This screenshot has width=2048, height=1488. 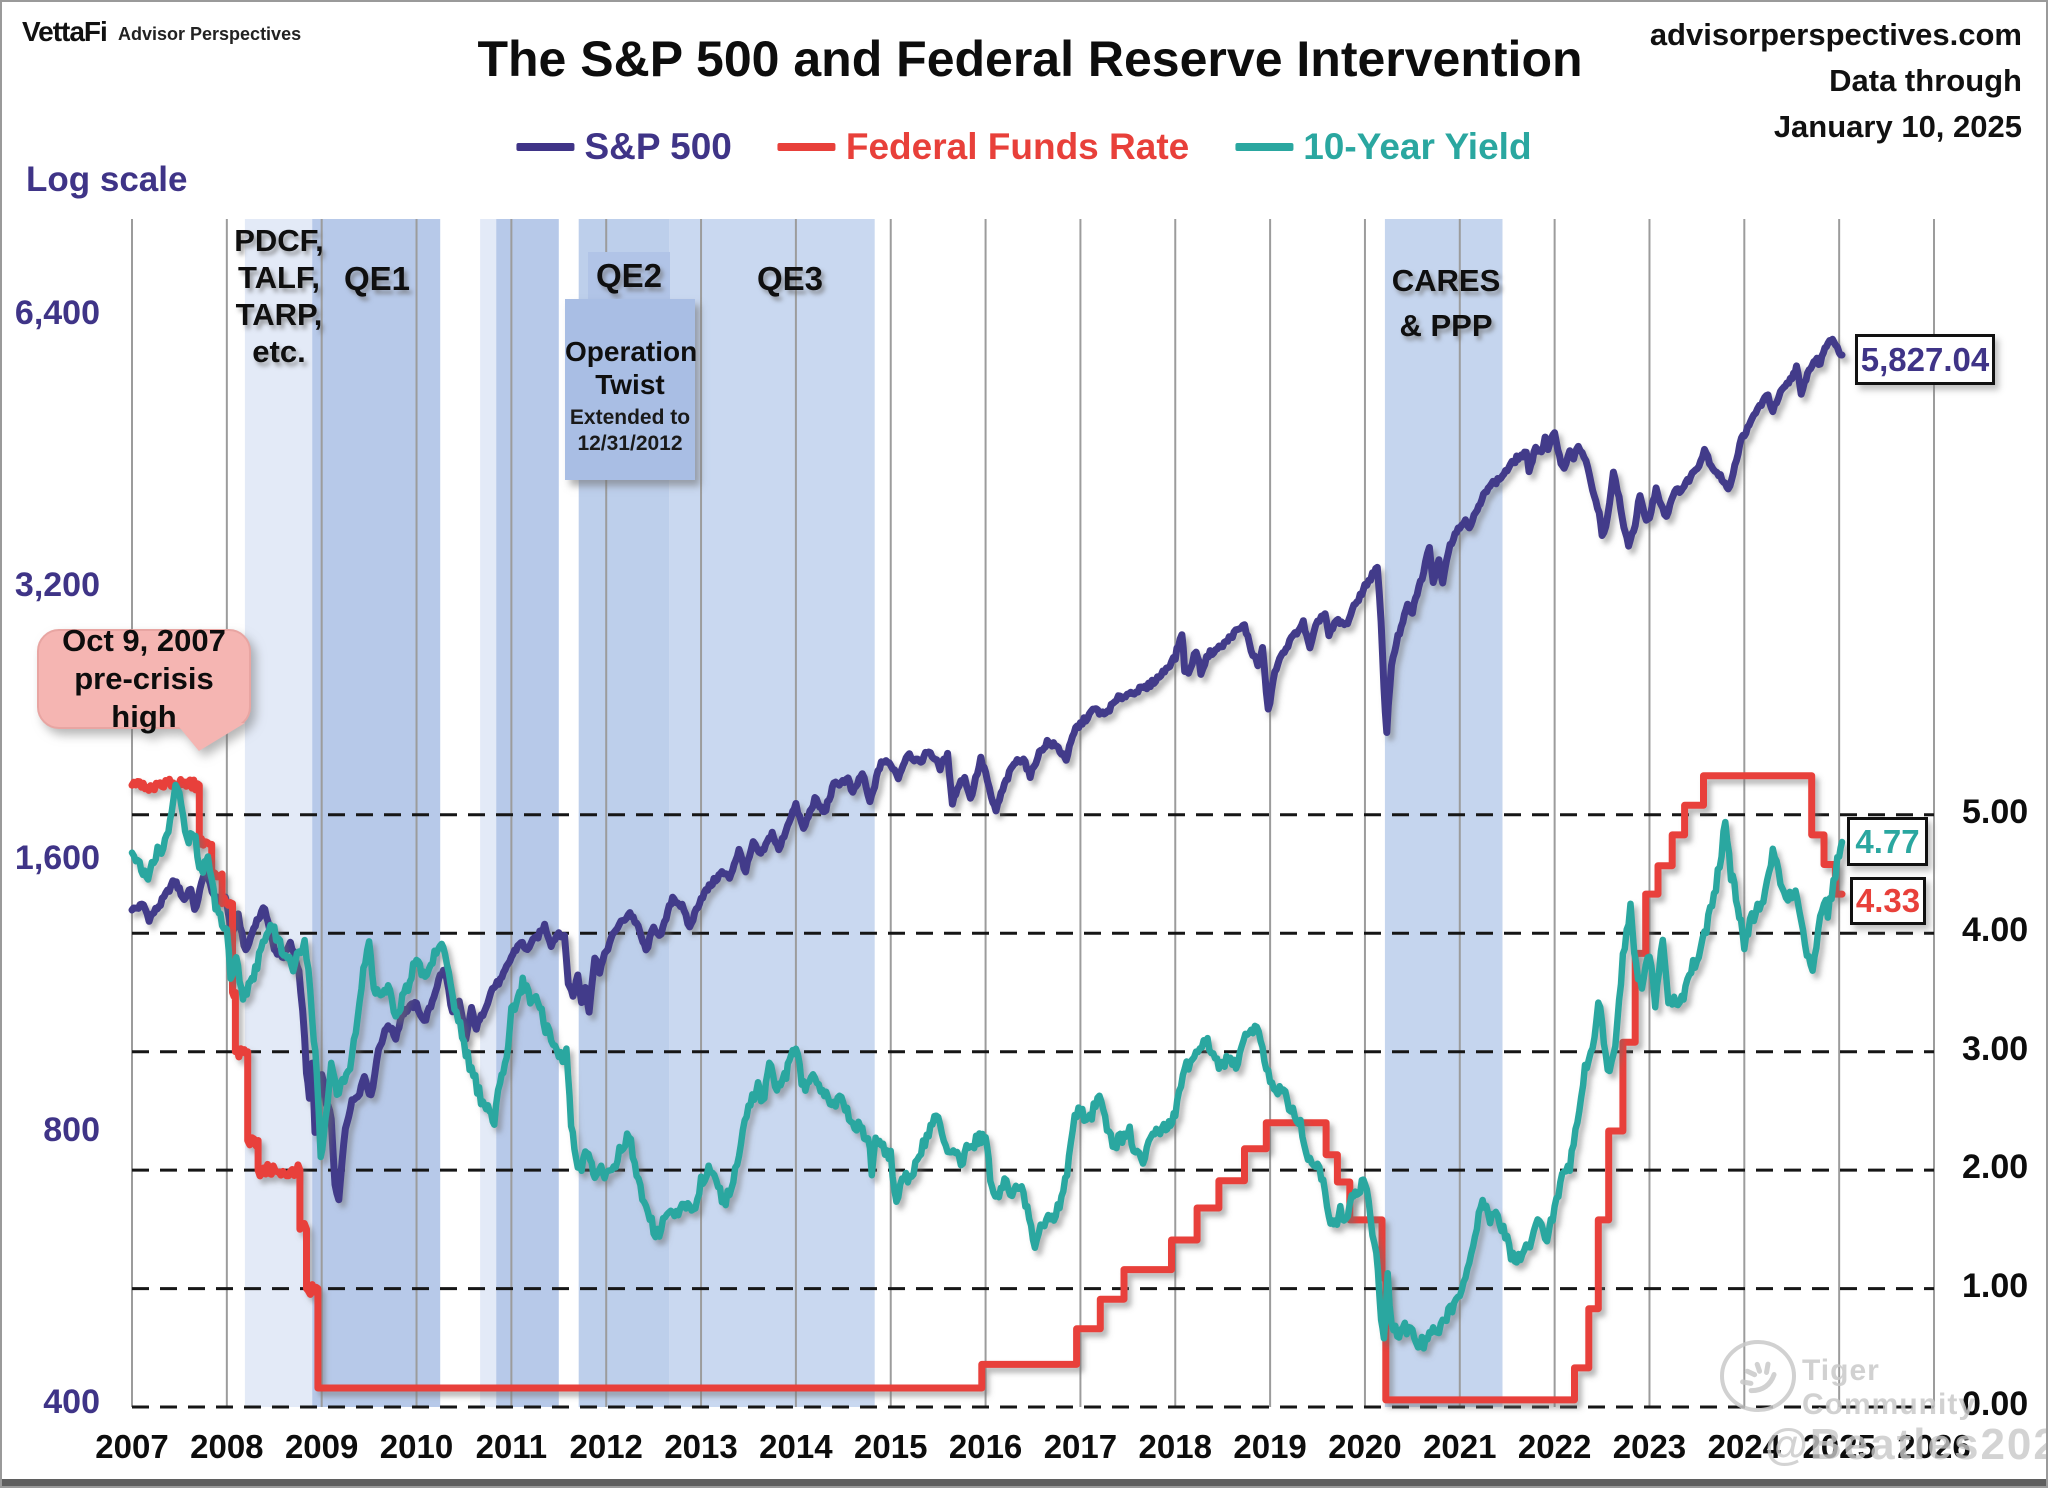 What do you see at coordinates (1887, 841) in the screenshot?
I see `ten-year-last-value-badge: 4.77` at bounding box center [1887, 841].